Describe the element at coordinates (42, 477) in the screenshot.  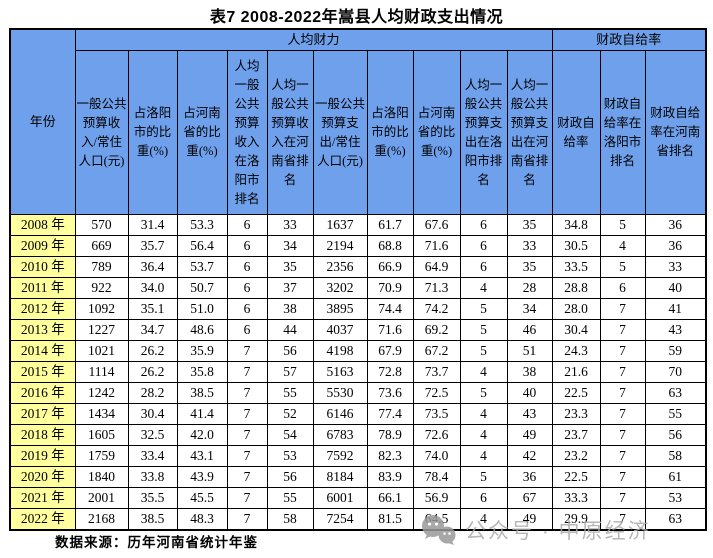
I see `year-cell: 2020 年` at that location.